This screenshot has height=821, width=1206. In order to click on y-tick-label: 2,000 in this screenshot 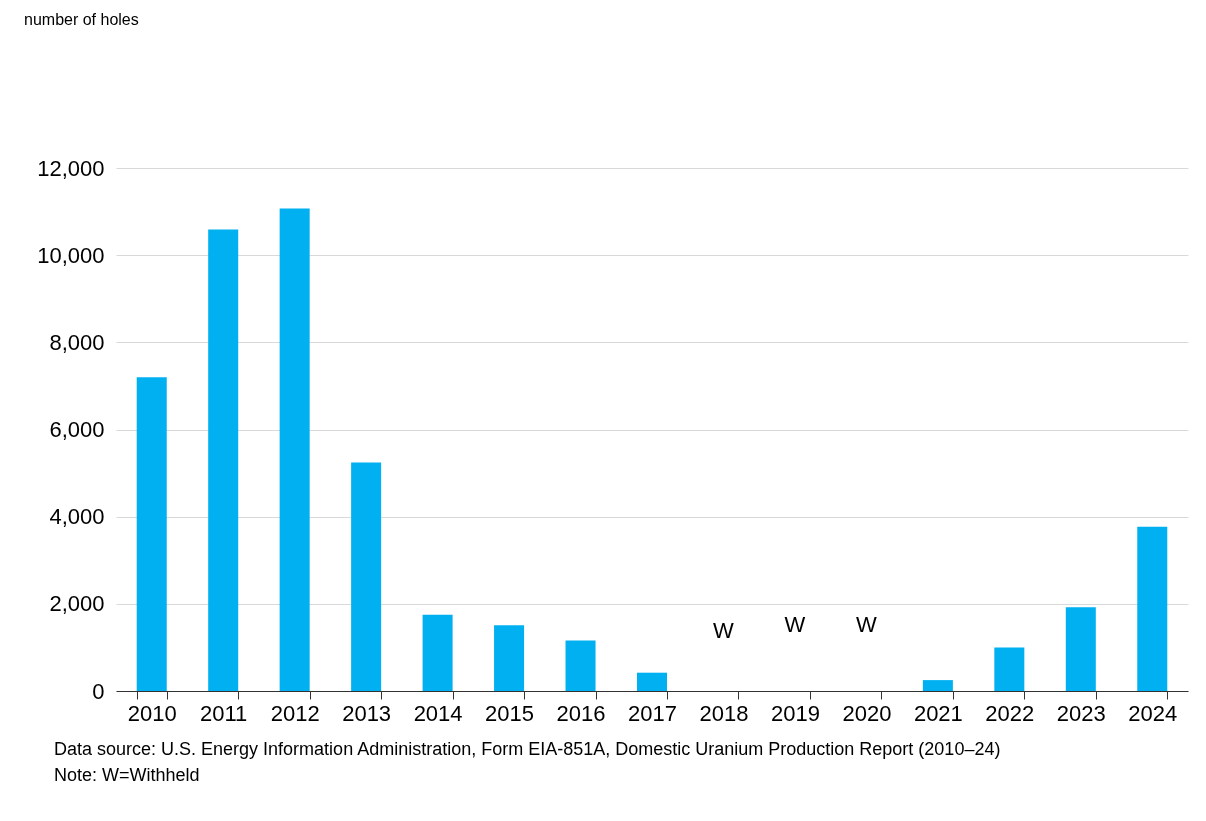, I will do `click(77, 604)`.